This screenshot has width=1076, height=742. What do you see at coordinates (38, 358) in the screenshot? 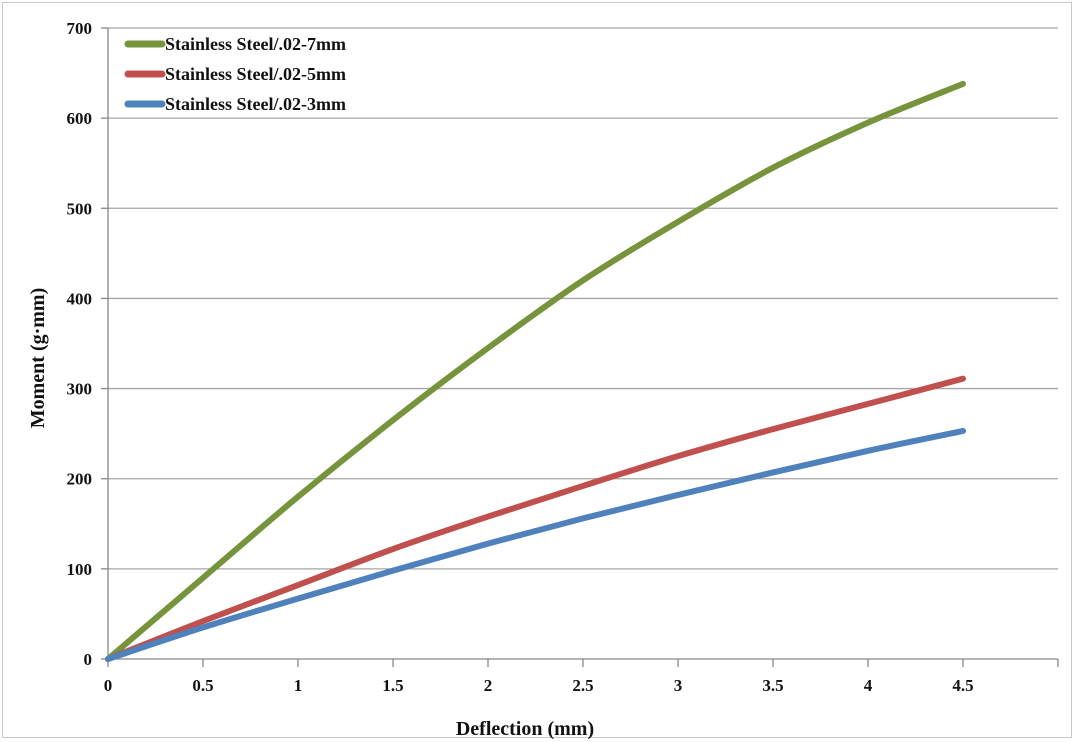
I see `y-axis-title: Moment (g·mm)` at bounding box center [38, 358].